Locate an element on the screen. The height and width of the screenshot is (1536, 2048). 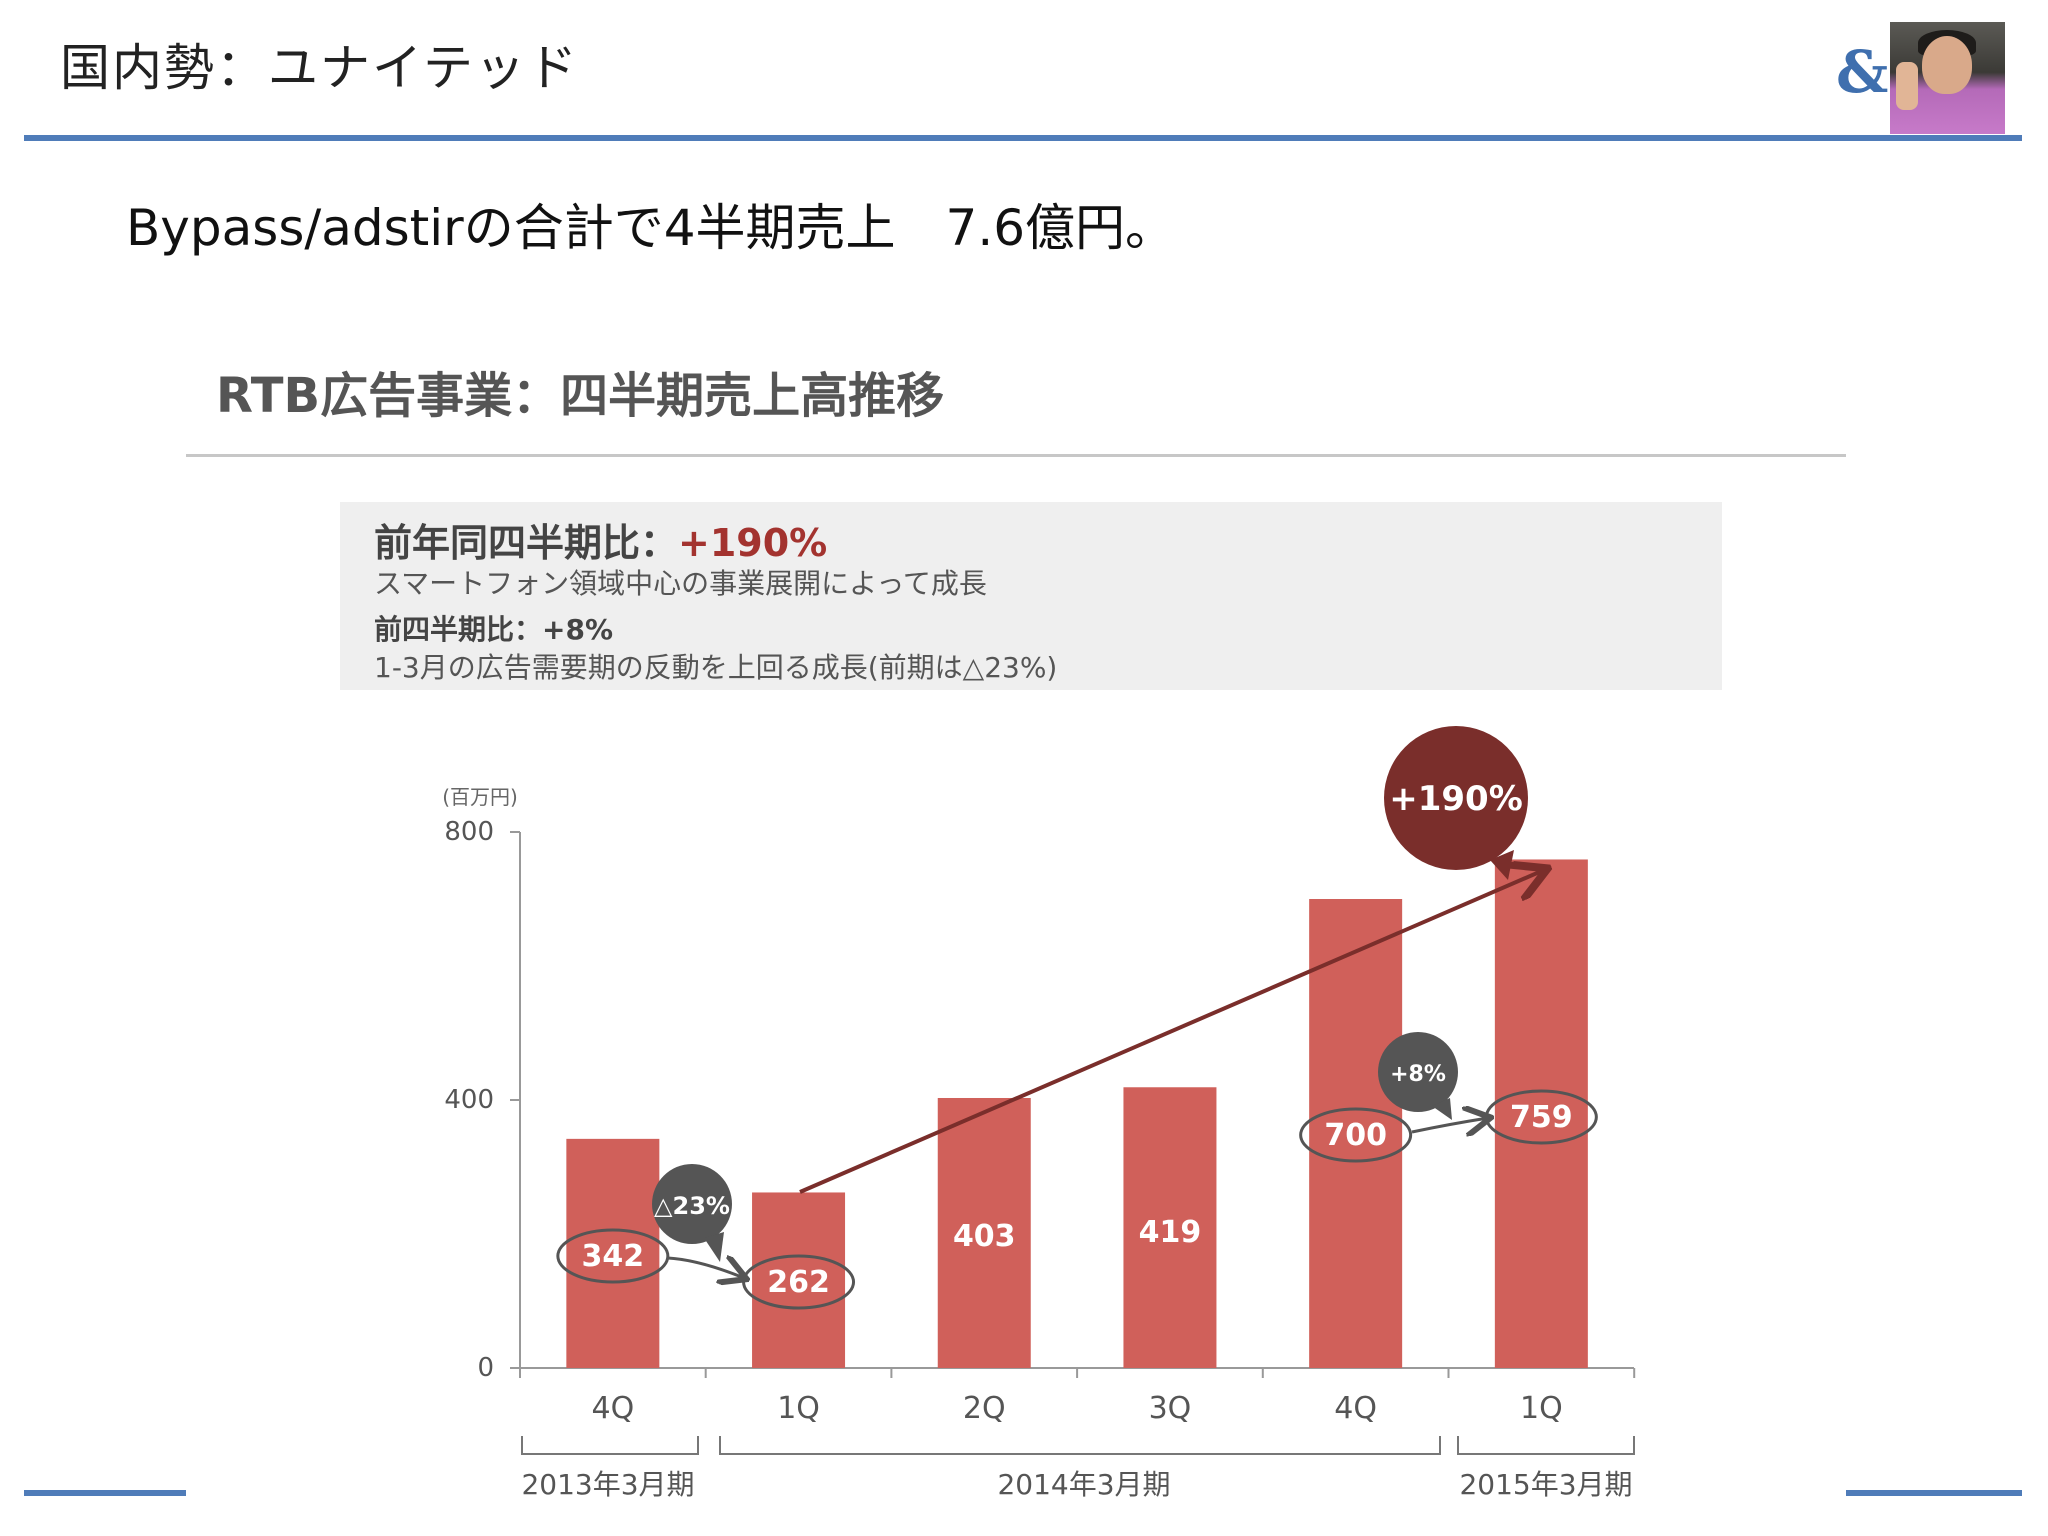
yoy-summary: 前年同四半期比：+190% is located at coordinates (600, 539).